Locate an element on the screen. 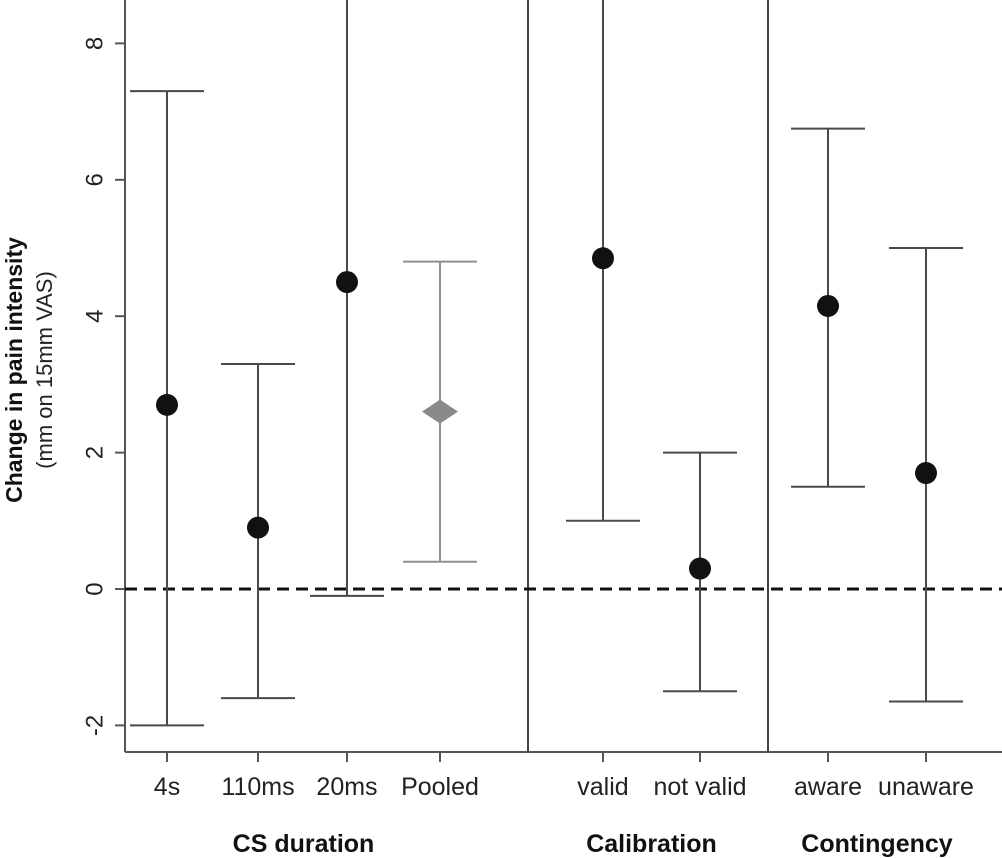 Image resolution: width=1002 pixels, height=858 pixels. y-tick-label: 4 is located at coordinates (94, 316).